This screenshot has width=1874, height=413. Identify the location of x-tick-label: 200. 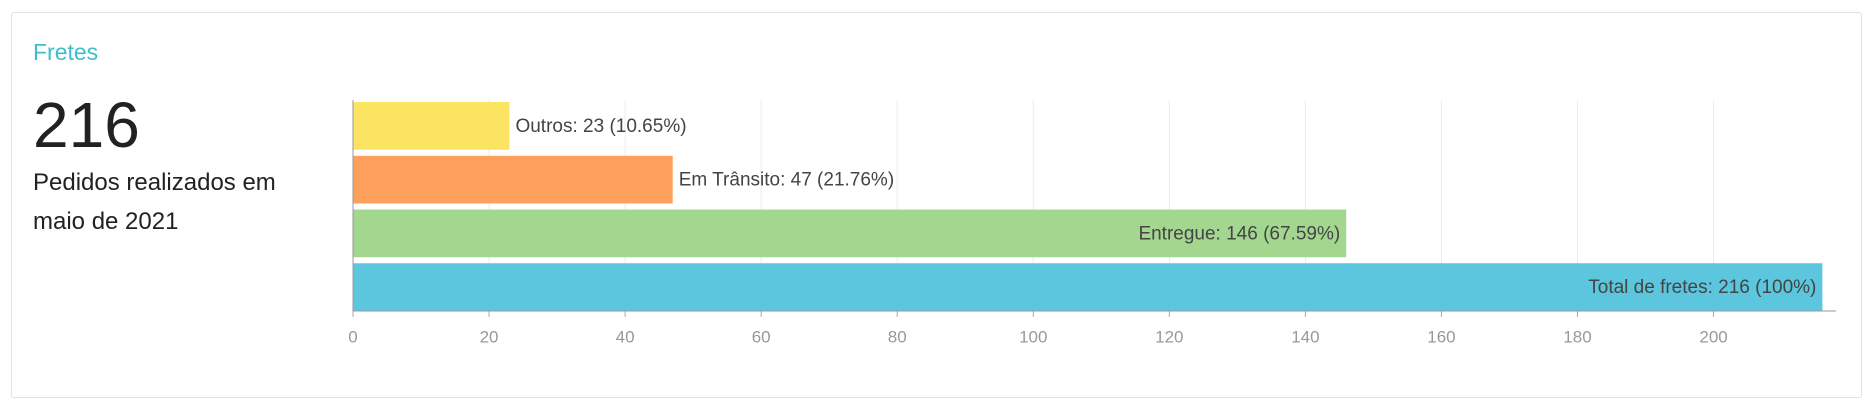
(1713, 336).